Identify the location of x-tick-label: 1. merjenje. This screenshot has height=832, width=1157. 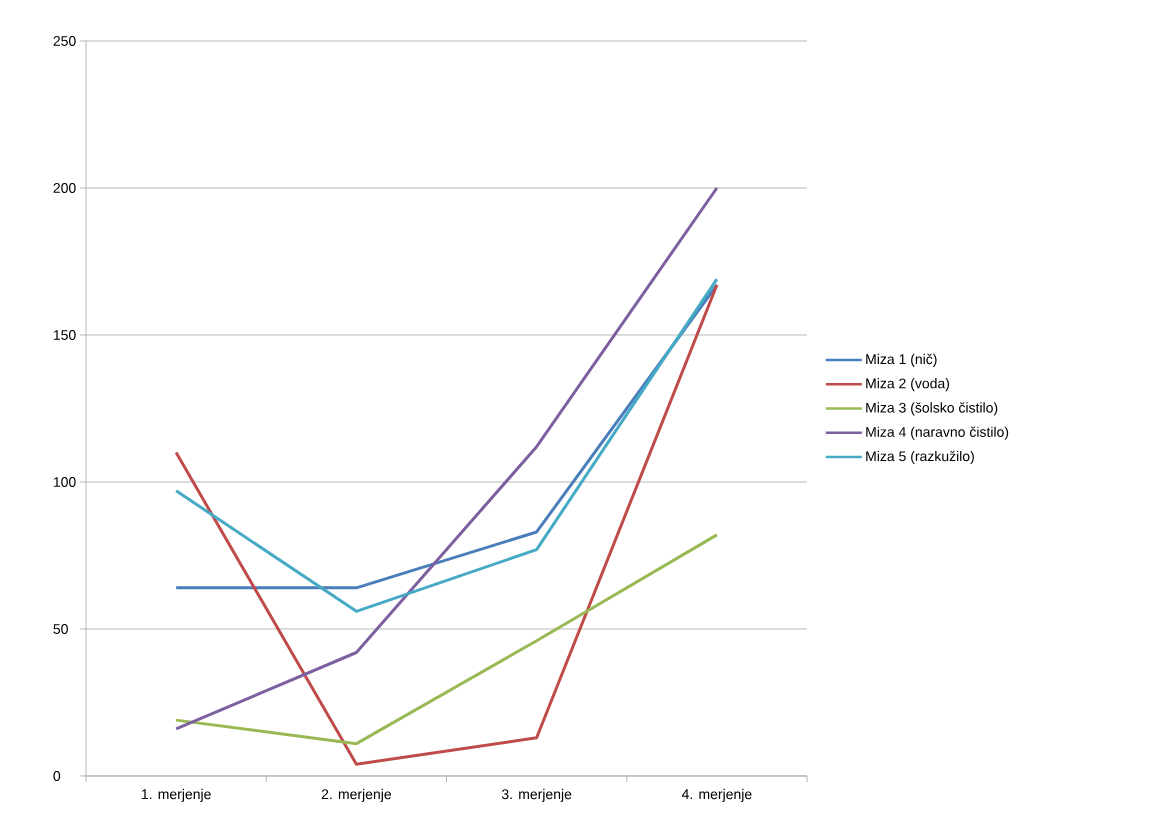
(176, 795).